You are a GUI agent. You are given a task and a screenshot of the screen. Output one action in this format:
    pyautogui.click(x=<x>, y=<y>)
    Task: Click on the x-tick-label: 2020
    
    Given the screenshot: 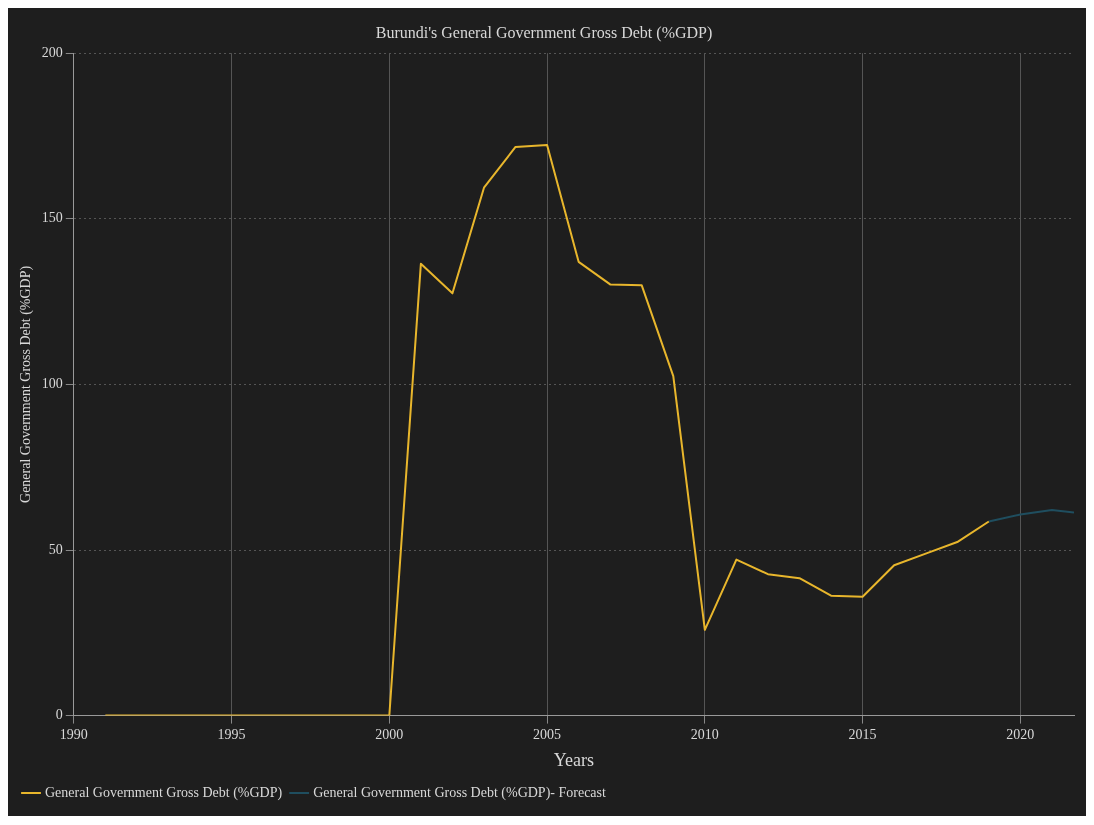 What is the action you would take?
    pyautogui.click(x=1020, y=734)
    